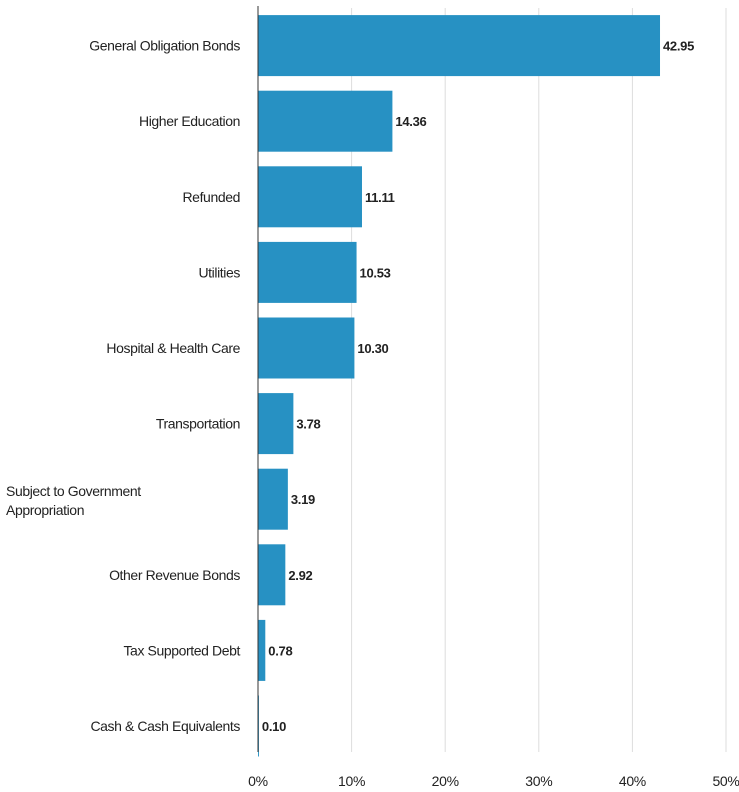 Image resolution: width=739 pixels, height=792 pixels. I want to click on category-label-line: Subject to Government, so click(73, 491).